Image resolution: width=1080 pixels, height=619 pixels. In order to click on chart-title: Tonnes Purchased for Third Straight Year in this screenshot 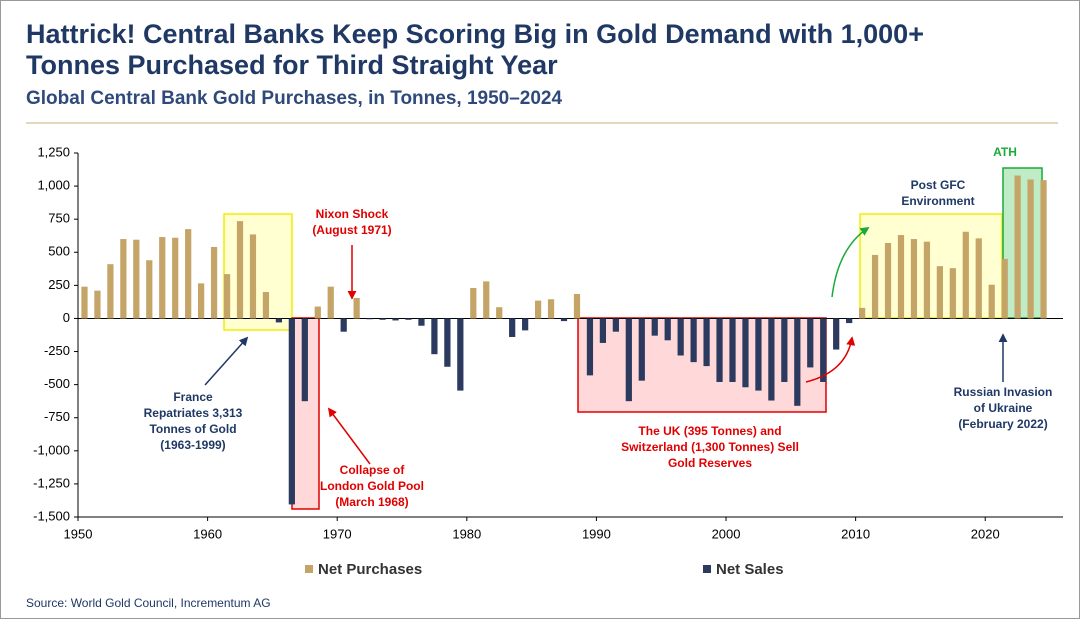, I will do `click(292, 65)`.